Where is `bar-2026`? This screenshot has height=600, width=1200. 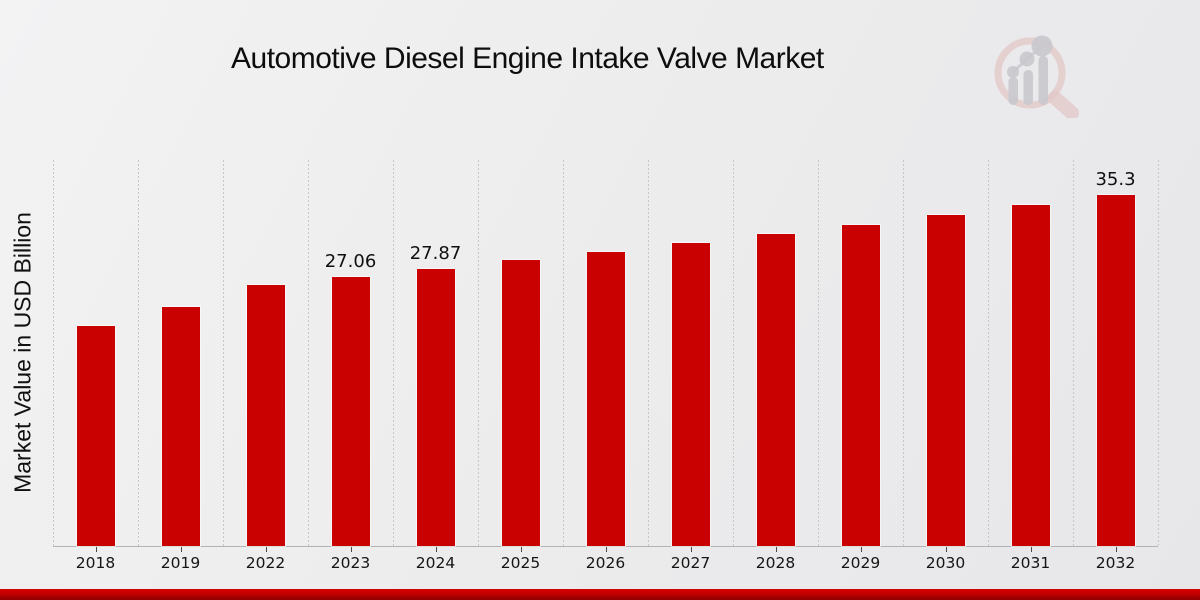
bar-2026 is located at coordinates (605, 399).